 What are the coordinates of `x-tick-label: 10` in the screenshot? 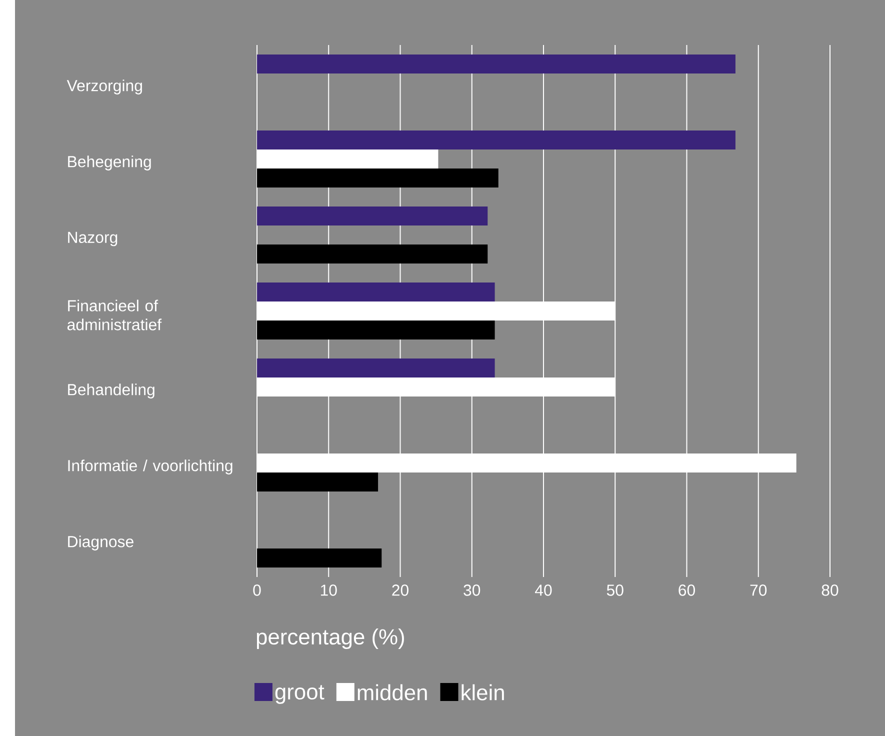 It's located at (328, 590).